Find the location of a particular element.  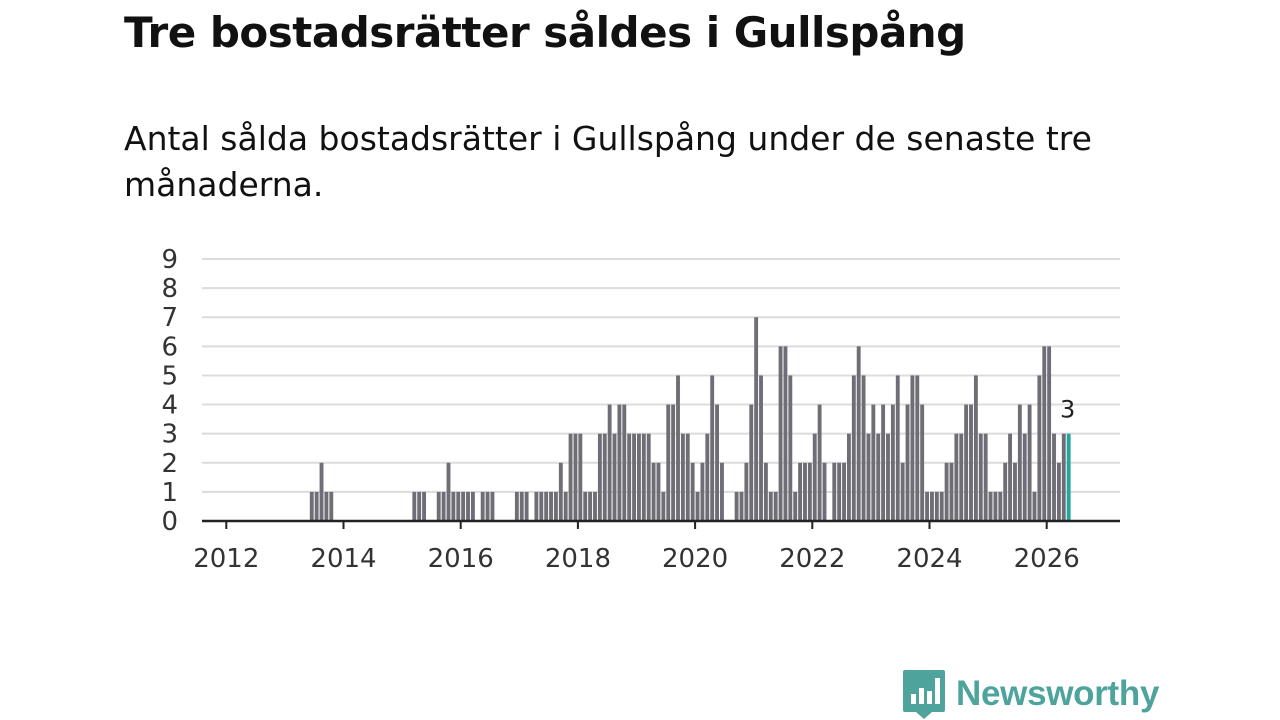

y-tick-label: 9 is located at coordinates (169, 260).